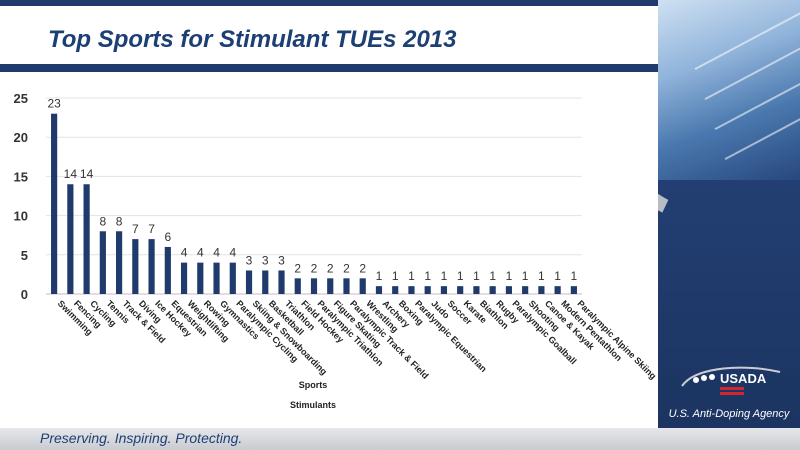 The height and width of the screenshot is (450, 800). Describe the element at coordinates (330, 68) in the screenshot. I see `title-rule` at that location.